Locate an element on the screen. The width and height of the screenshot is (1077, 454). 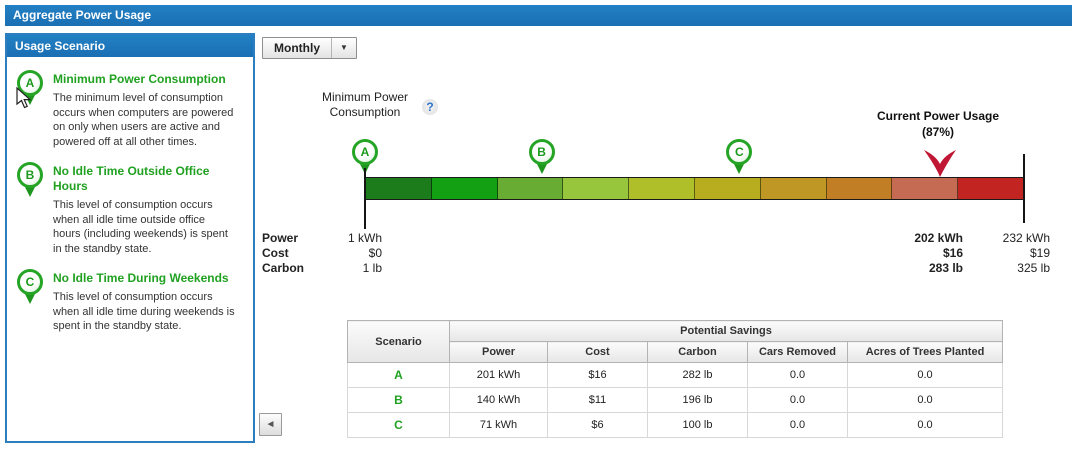
gauge-marker-c: C is located at coordinates (739, 157).